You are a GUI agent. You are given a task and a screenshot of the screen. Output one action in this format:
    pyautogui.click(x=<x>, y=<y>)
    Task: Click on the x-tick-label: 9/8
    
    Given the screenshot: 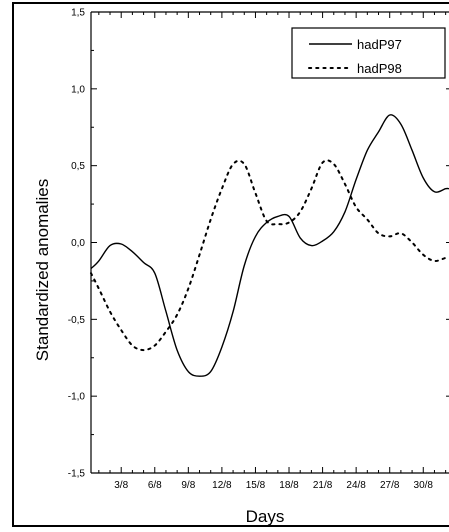 What is the action you would take?
    pyautogui.click(x=188, y=485)
    